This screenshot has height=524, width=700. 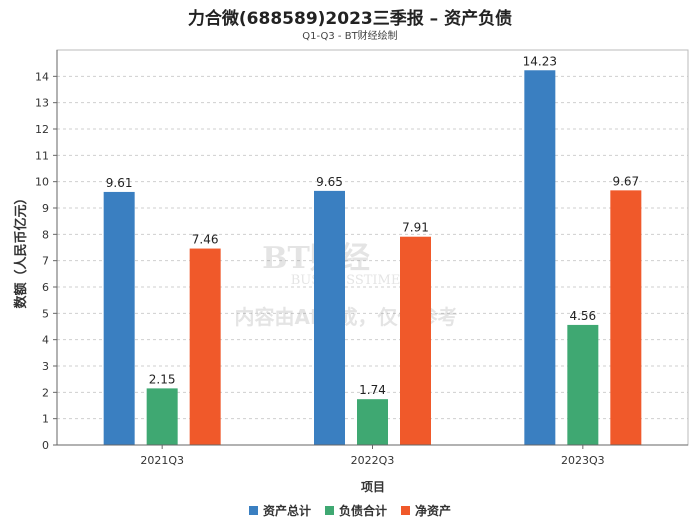 What do you see at coordinates (42, 182) in the screenshot?
I see `y-tick-label: 10` at bounding box center [42, 182].